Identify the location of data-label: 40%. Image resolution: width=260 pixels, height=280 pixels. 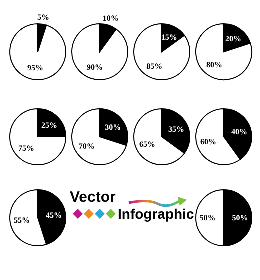
(239, 131).